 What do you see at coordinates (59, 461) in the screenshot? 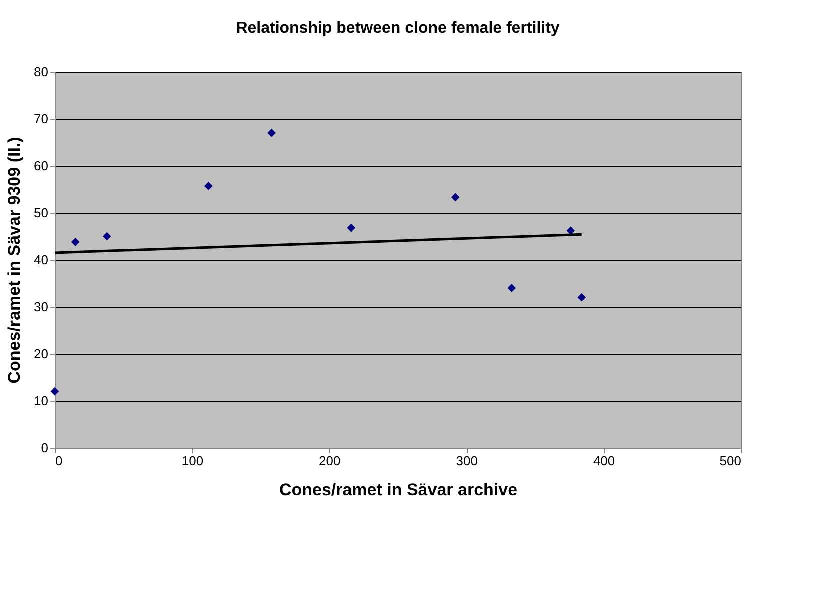
I see `x-tick-label: 0` at bounding box center [59, 461].